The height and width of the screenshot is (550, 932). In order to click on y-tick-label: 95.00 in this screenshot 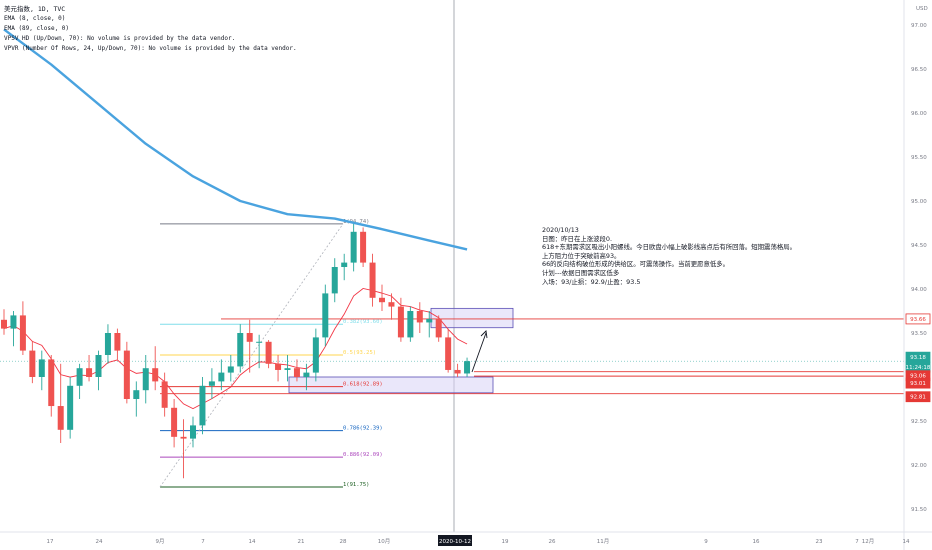, I will do `click(919, 202)`.